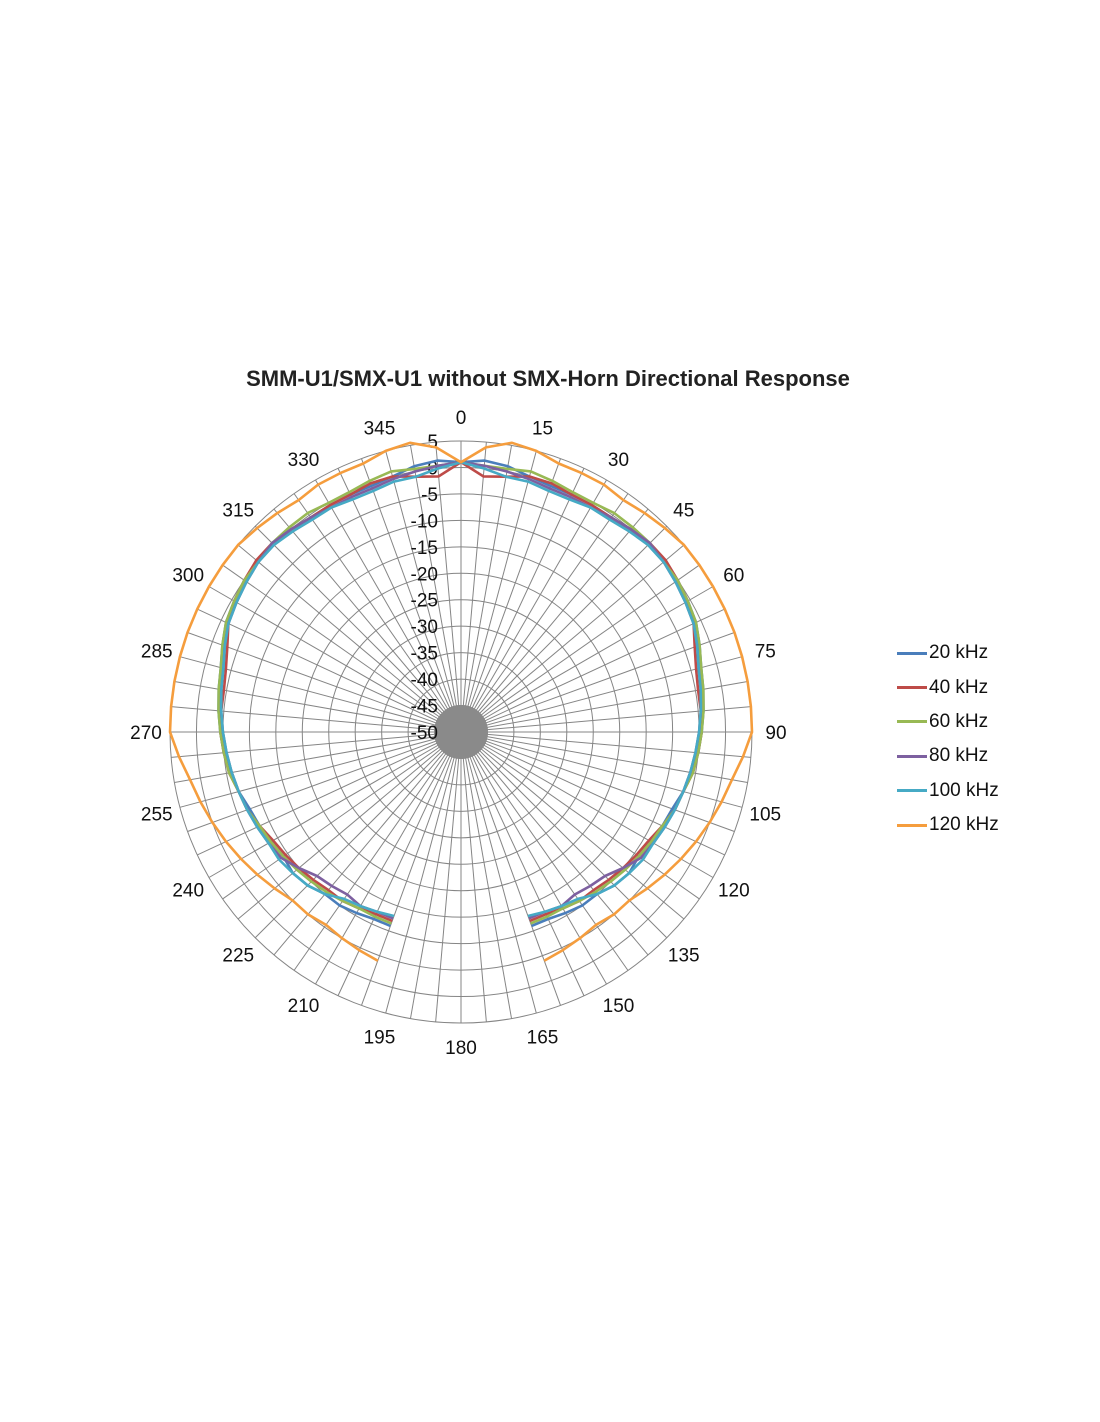 The width and height of the screenshot is (1100, 1422). What do you see at coordinates (424, 601) in the screenshot?
I see `radial-tick-label: -25` at bounding box center [424, 601].